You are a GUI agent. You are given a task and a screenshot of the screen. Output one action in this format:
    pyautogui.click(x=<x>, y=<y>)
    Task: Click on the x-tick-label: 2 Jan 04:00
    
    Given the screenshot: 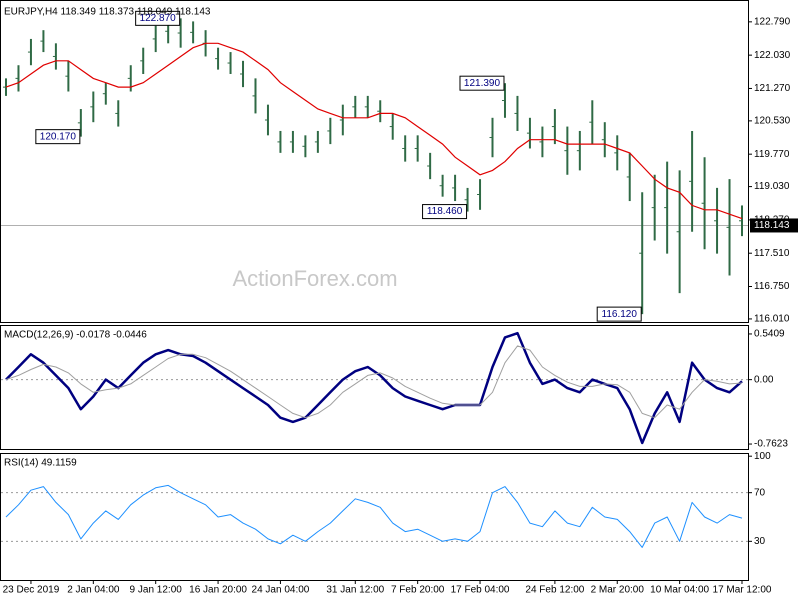 What is the action you would take?
    pyautogui.click(x=93, y=590)
    